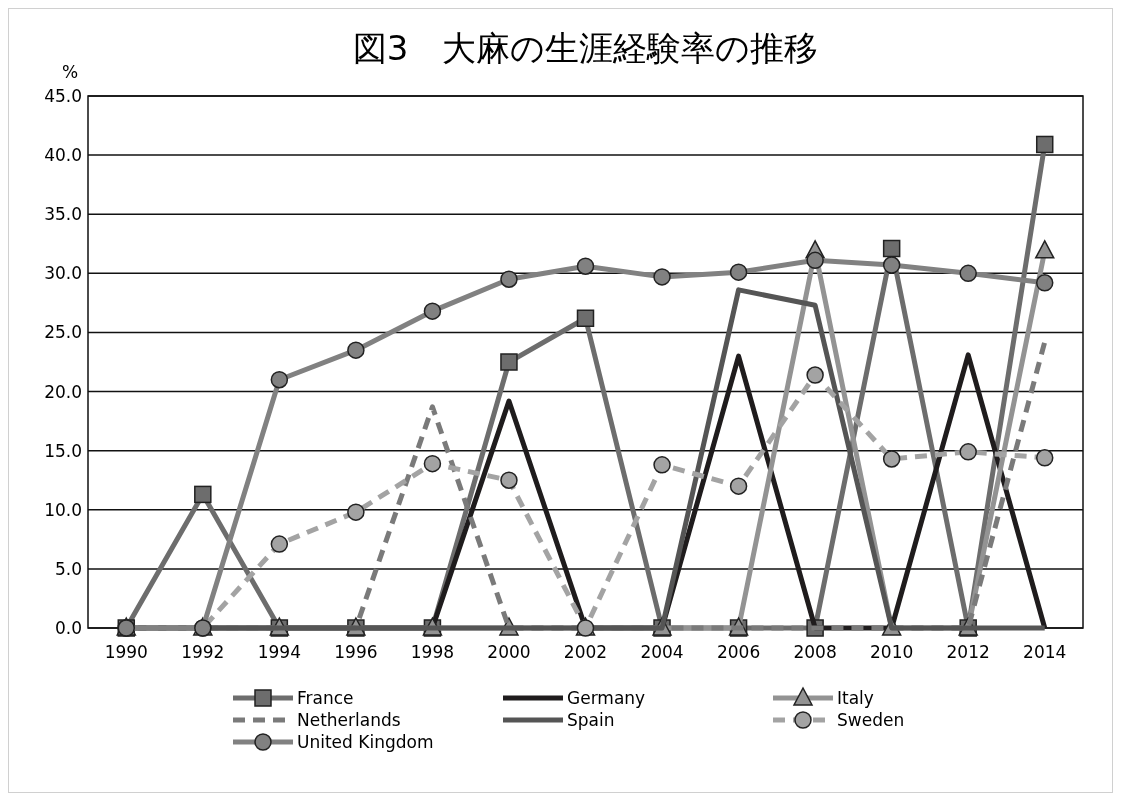  I want to click on y-tick-label: 45.0, so click(63, 96).